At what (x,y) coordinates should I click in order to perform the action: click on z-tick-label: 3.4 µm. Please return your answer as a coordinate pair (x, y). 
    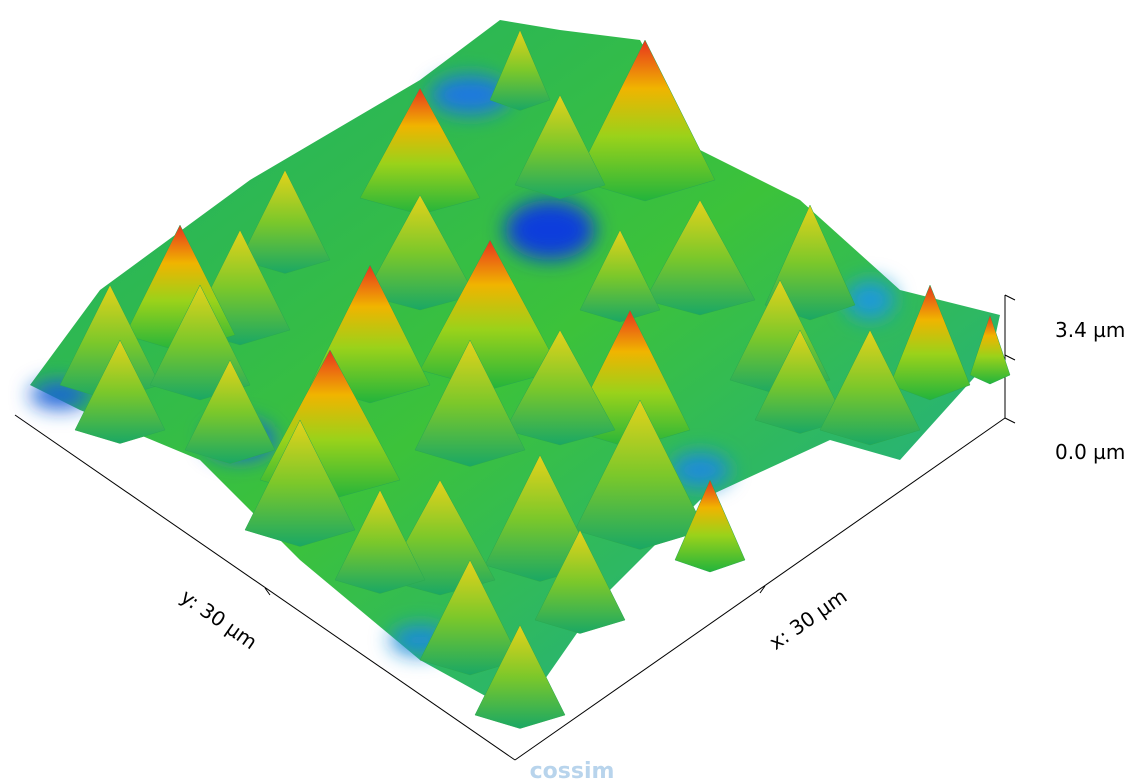
    Looking at the image, I should click on (1090, 330).